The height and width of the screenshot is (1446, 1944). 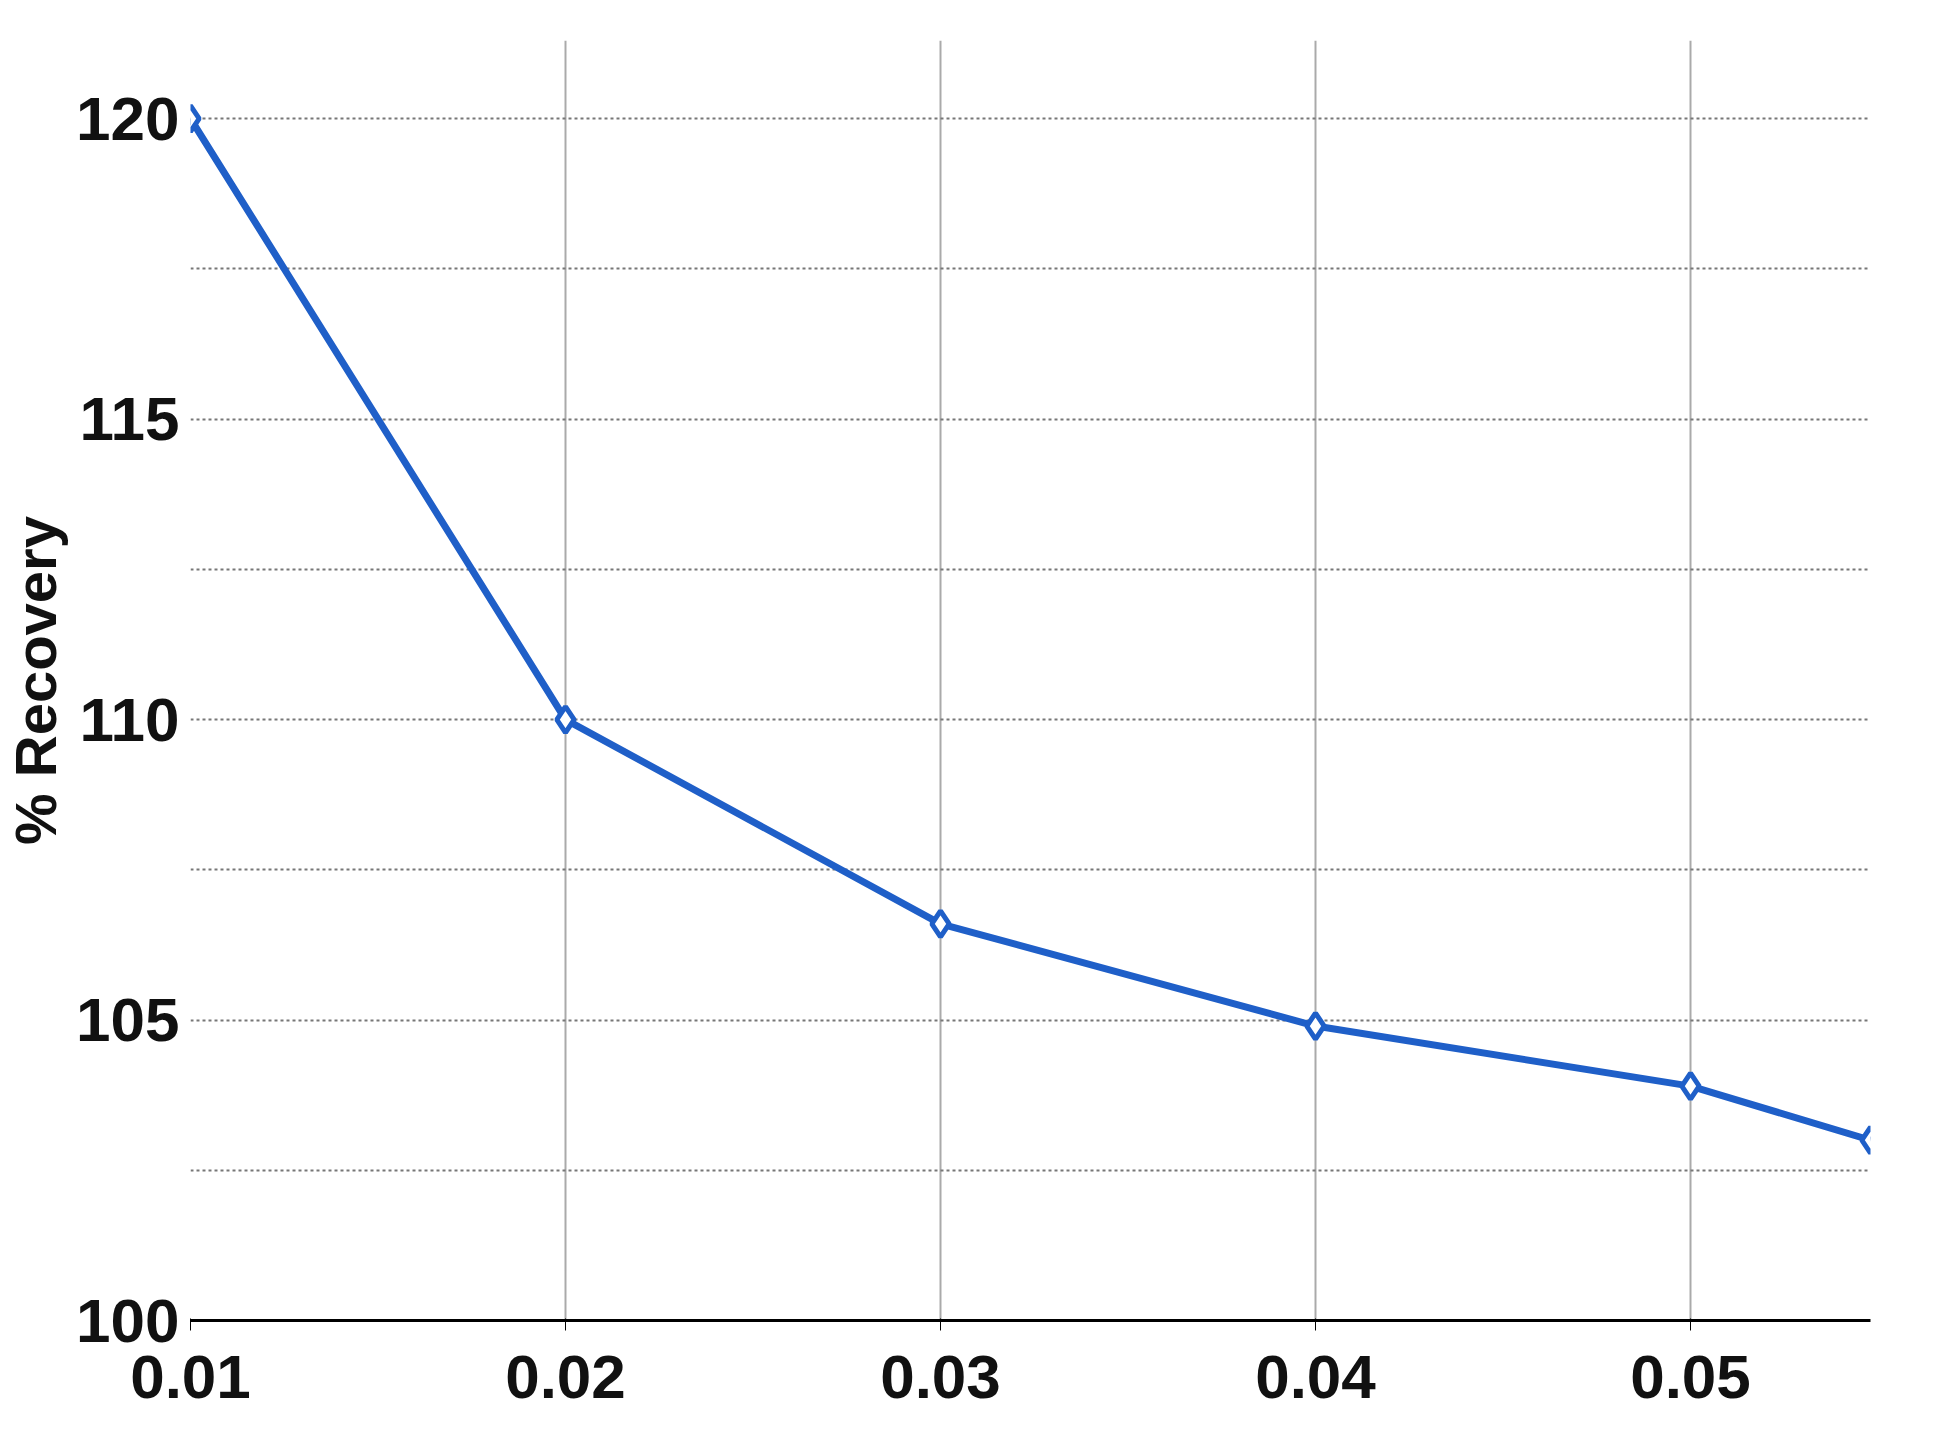 What do you see at coordinates (129, 419) in the screenshot?
I see `y-tick-label: 115` at bounding box center [129, 419].